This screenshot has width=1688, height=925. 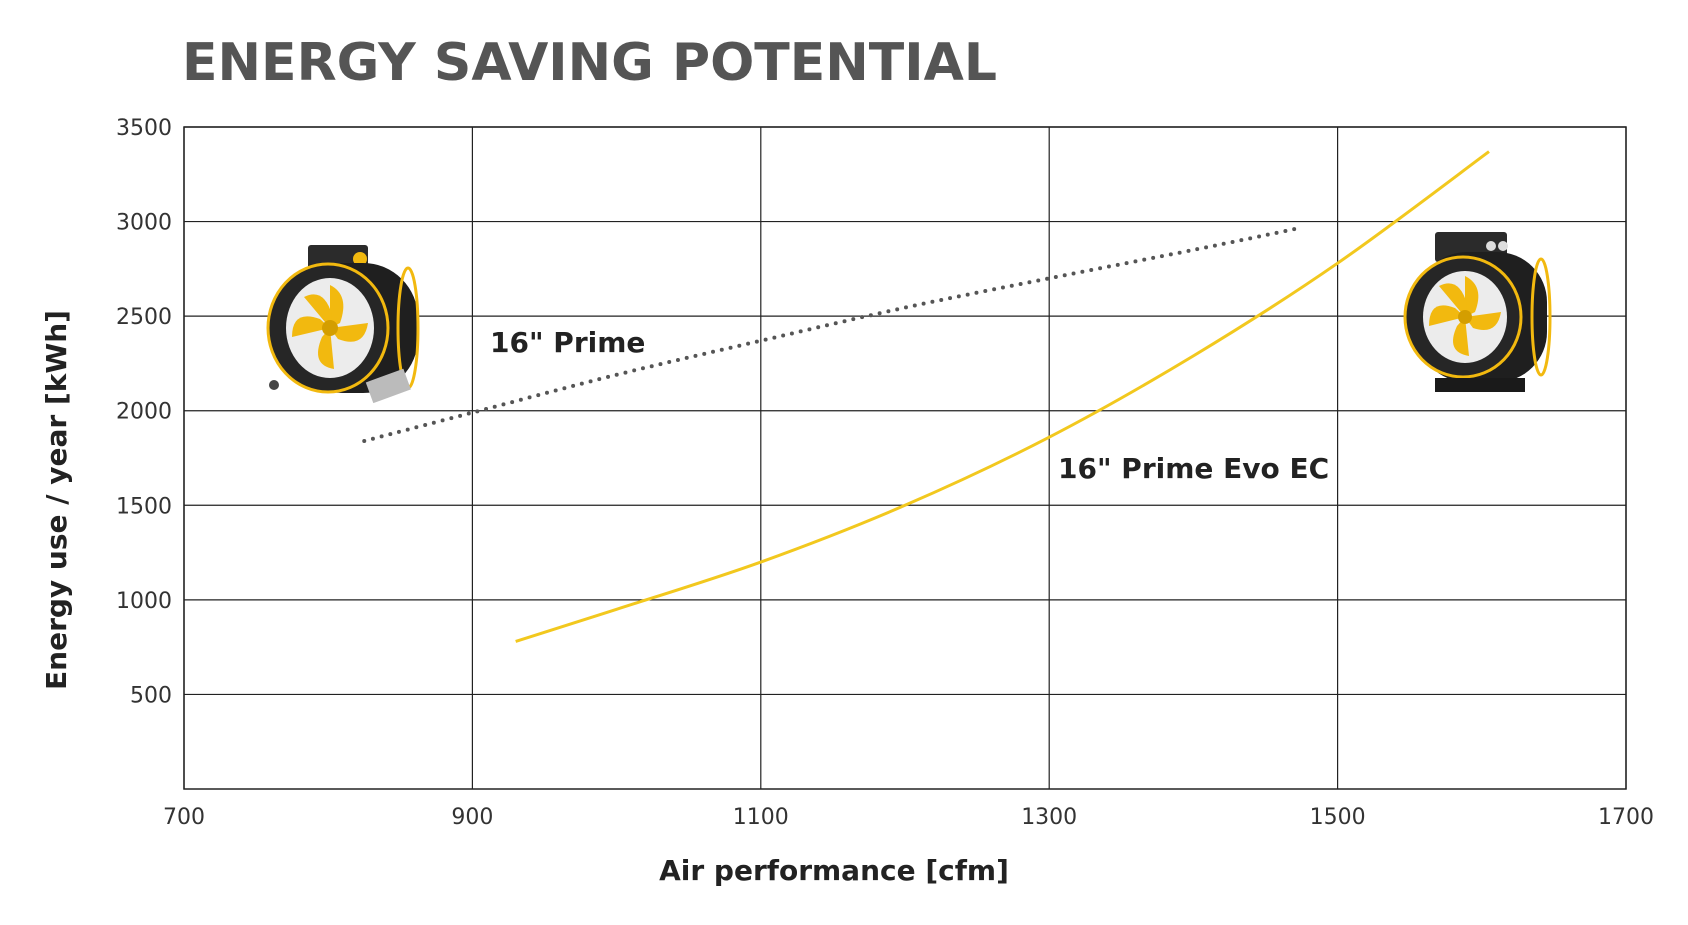 What do you see at coordinates (589, 63) in the screenshot?
I see `chart-title: ENERGY SAVING POTENTIAL` at bounding box center [589, 63].